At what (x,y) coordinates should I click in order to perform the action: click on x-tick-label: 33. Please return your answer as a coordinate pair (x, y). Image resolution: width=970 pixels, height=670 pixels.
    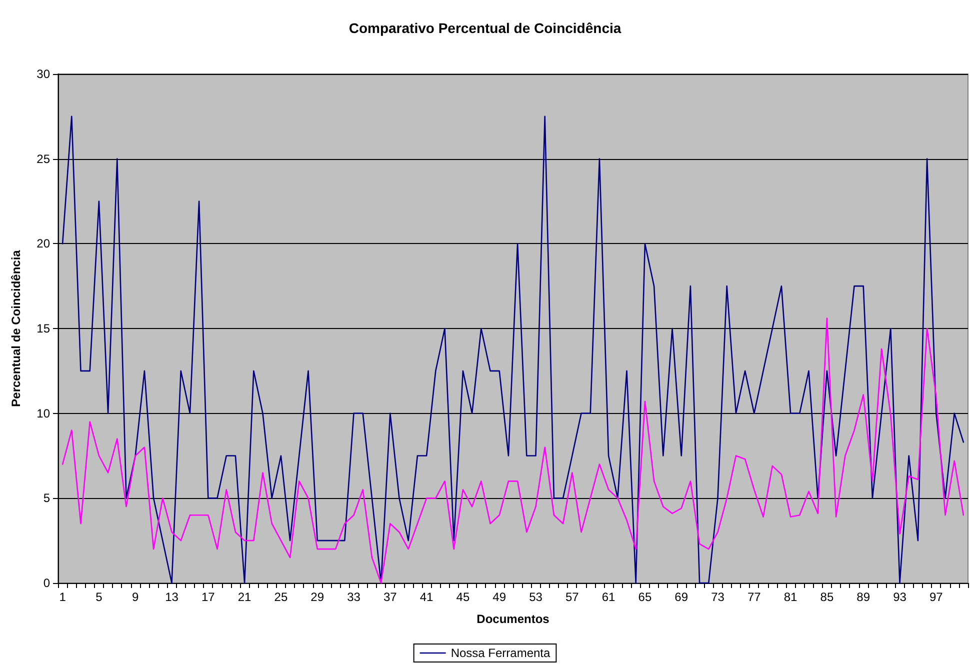
    Looking at the image, I should click on (354, 597).